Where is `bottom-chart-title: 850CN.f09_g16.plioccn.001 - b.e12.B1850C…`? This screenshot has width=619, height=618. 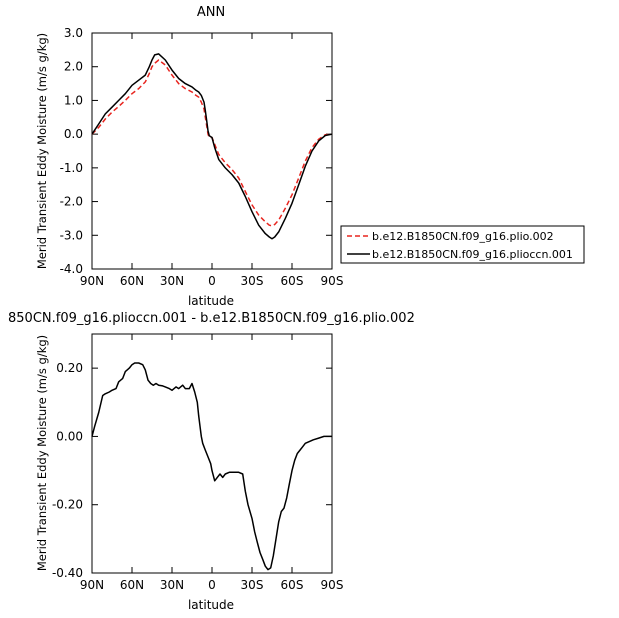 bottom-chart-title: 850CN.f09_g16.plioccn.001 - b.e12.B1850C… is located at coordinates (211, 318).